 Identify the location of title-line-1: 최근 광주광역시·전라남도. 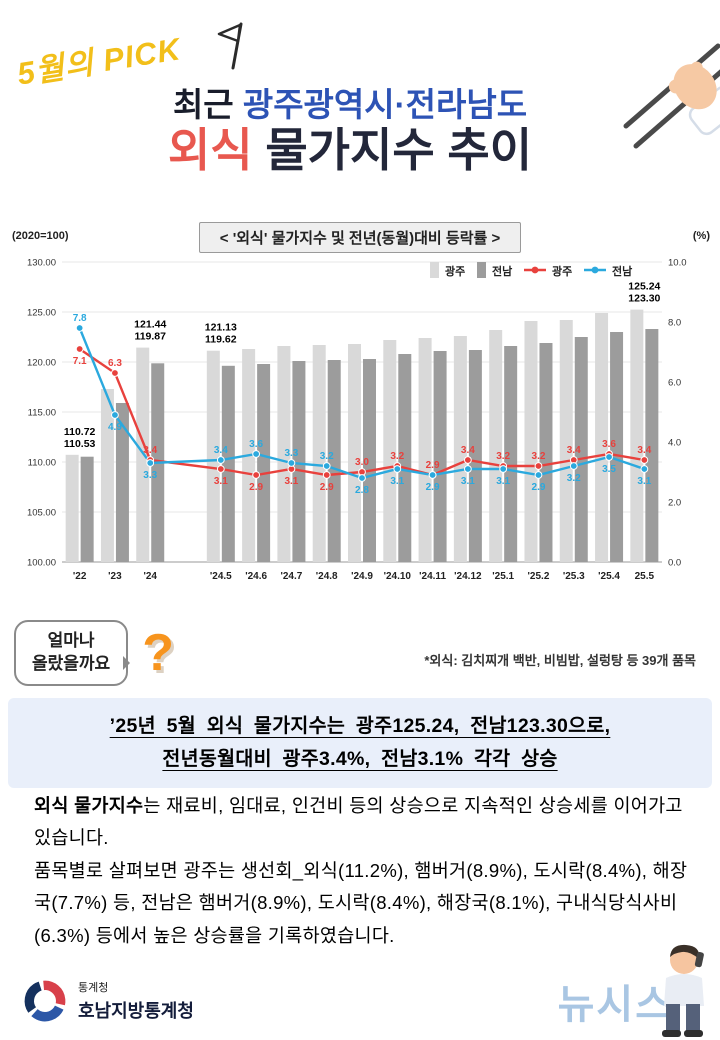
(350, 105).